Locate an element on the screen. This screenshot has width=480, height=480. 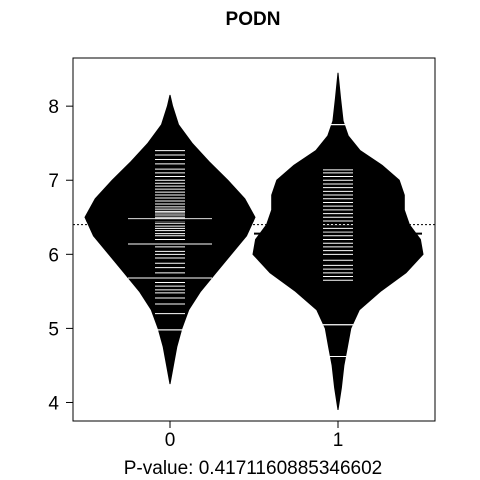
y-tick-label-3: 7 is located at coordinates (53, 181).